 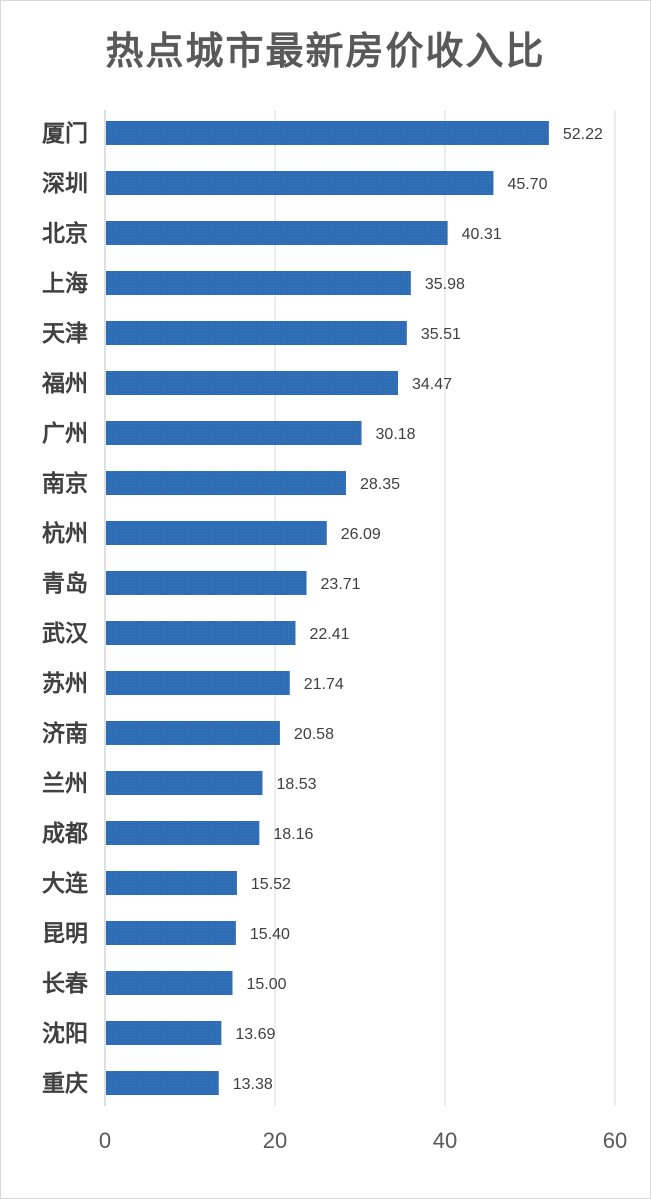 I want to click on x-tick-label: 0, so click(x=105, y=1140).